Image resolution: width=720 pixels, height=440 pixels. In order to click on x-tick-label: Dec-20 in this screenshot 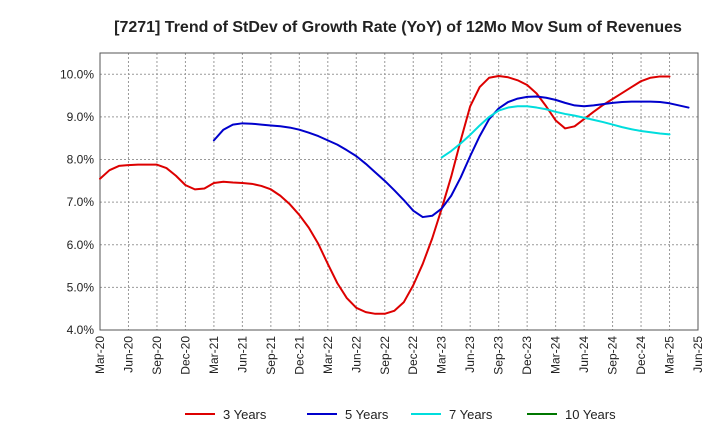, I will do `click(185, 355)`.